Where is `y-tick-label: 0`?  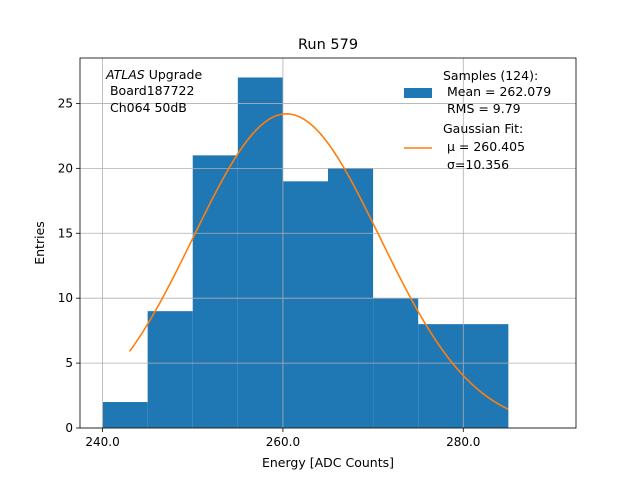
y-tick-label: 0 is located at coordinates (69, 428).